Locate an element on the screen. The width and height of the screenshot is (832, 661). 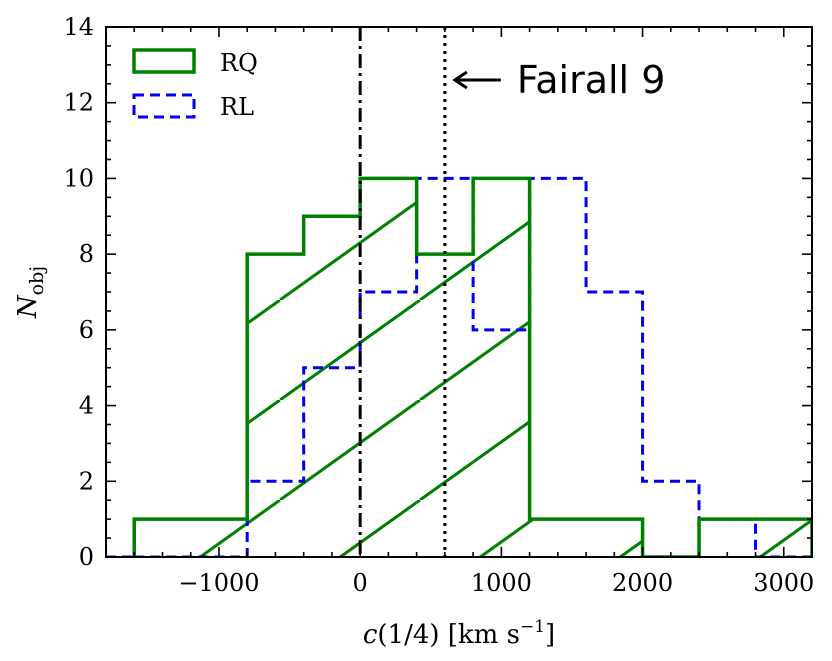
legend-rq-swatch is located at coordinates (164, 61).